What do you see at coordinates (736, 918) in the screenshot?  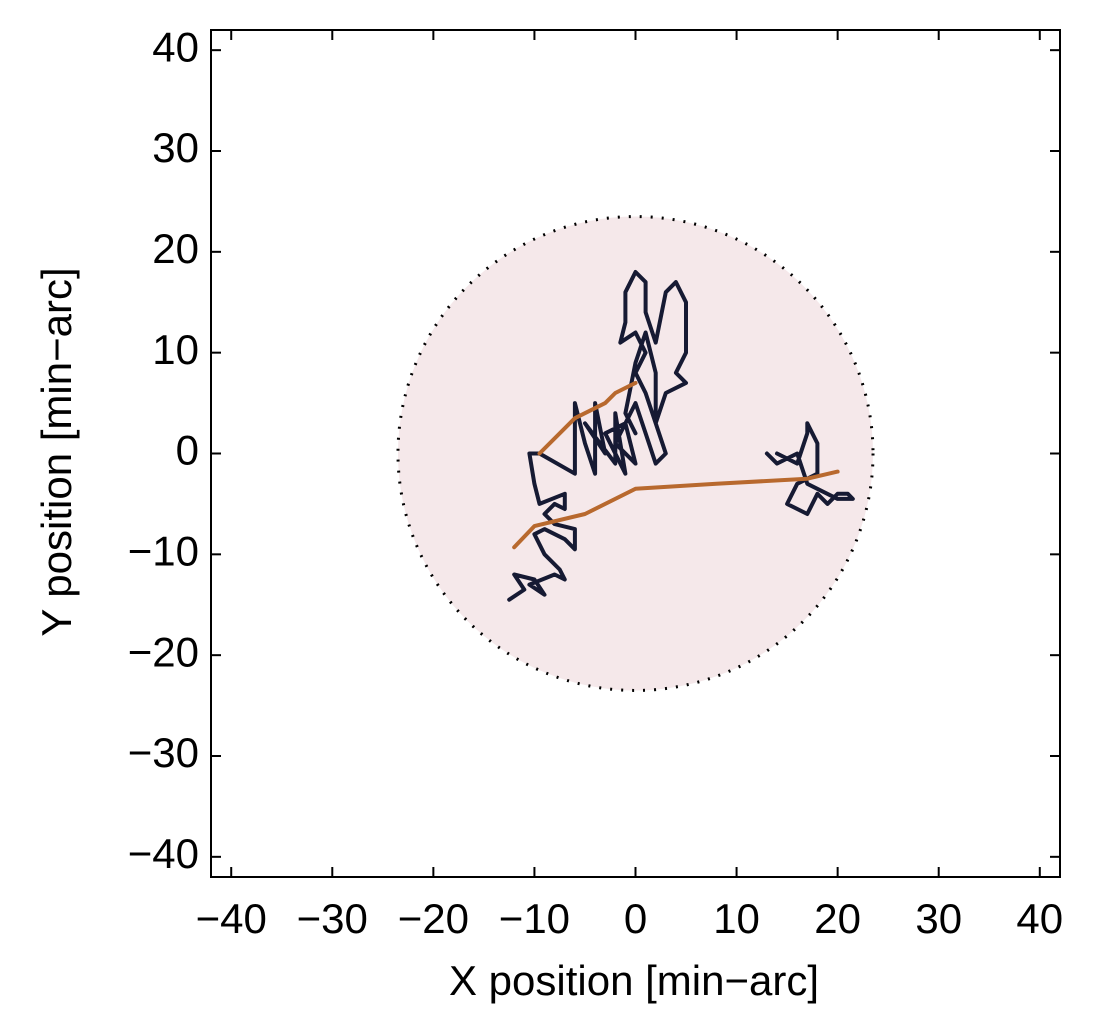 I see `x-tick-label: 10` at bounding box center [736, 918].